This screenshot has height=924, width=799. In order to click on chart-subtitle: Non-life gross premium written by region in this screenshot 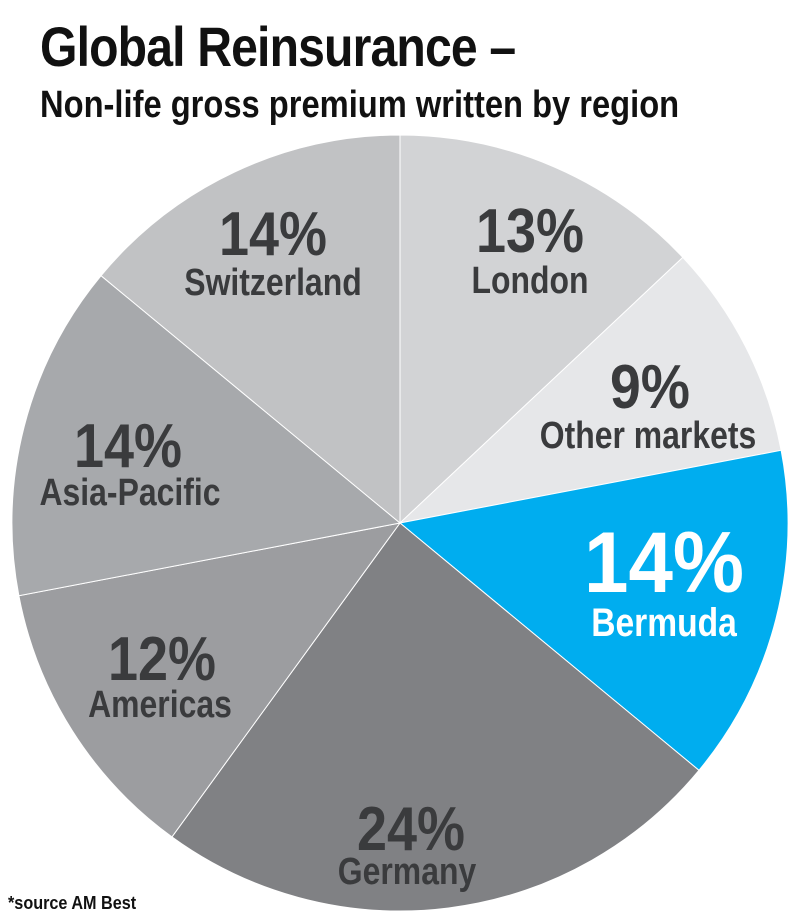, I will do `click(360, 105)`.